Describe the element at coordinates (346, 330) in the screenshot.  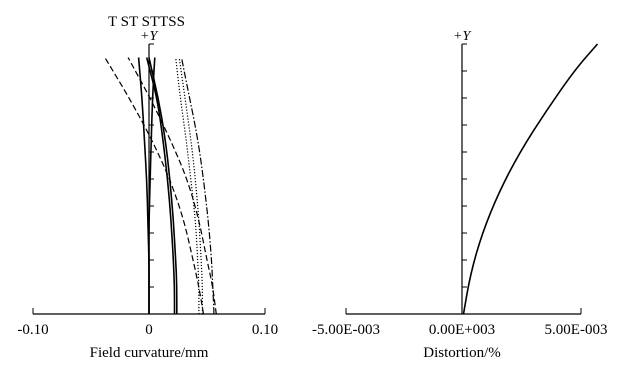
I see `x-tick-label-min: -5.00E-003` at that location.